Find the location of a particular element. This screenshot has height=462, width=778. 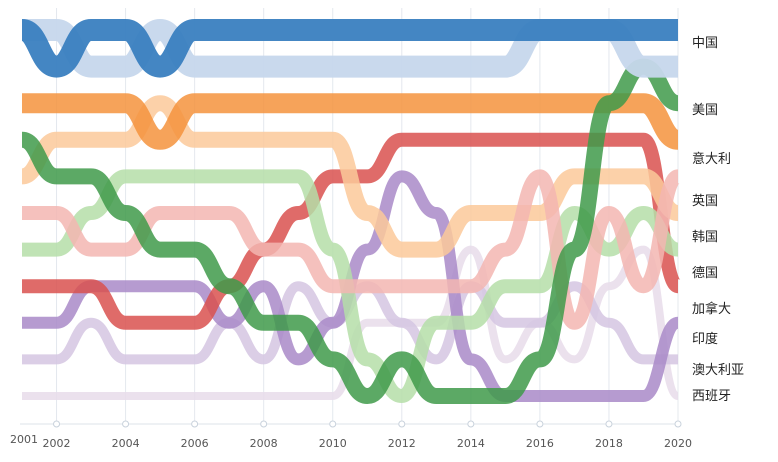

x-tick-2012 is located at coordinates (402, 424).